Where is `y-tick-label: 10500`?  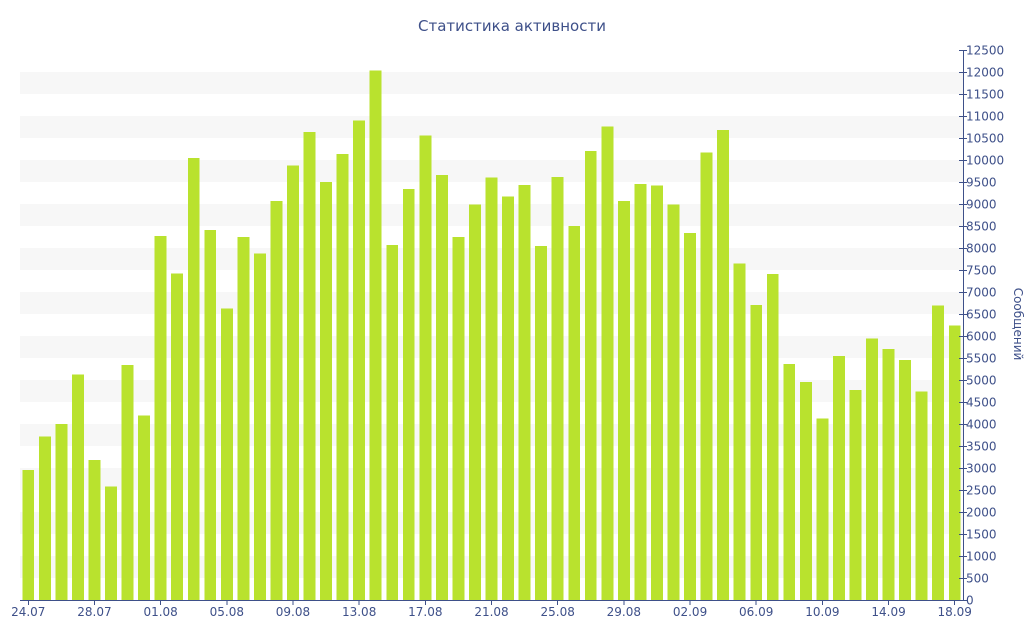
y-tick-label: 10500 is located at coordinates (985, 139).